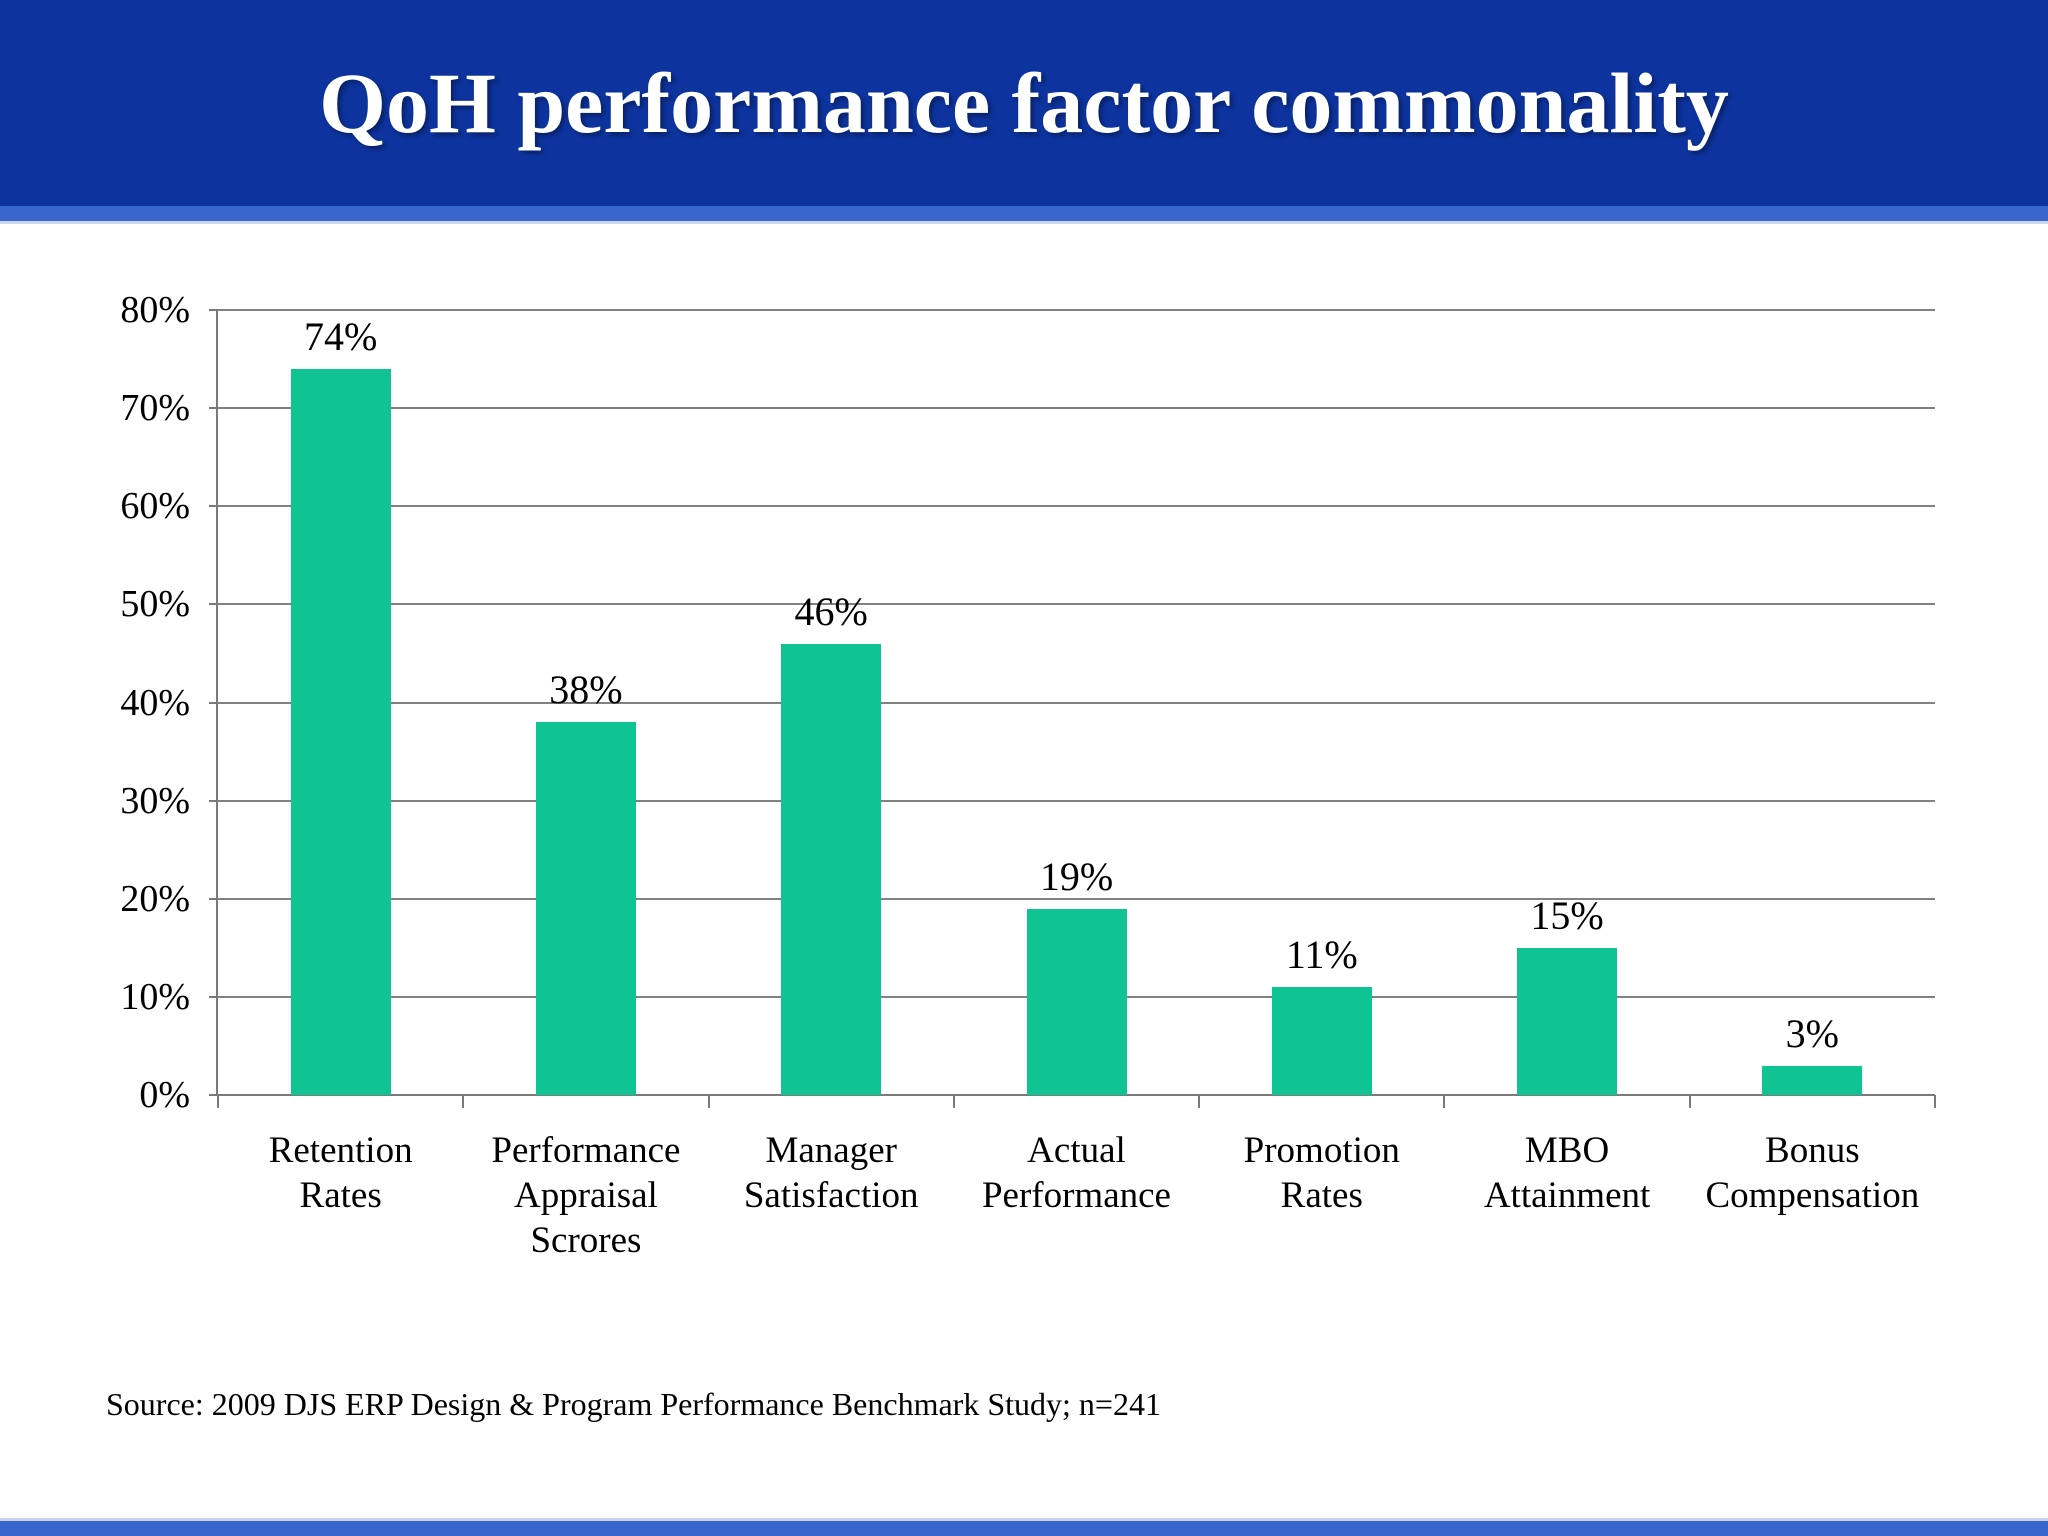  I want to click on x-axis, so click(1076, 1095).